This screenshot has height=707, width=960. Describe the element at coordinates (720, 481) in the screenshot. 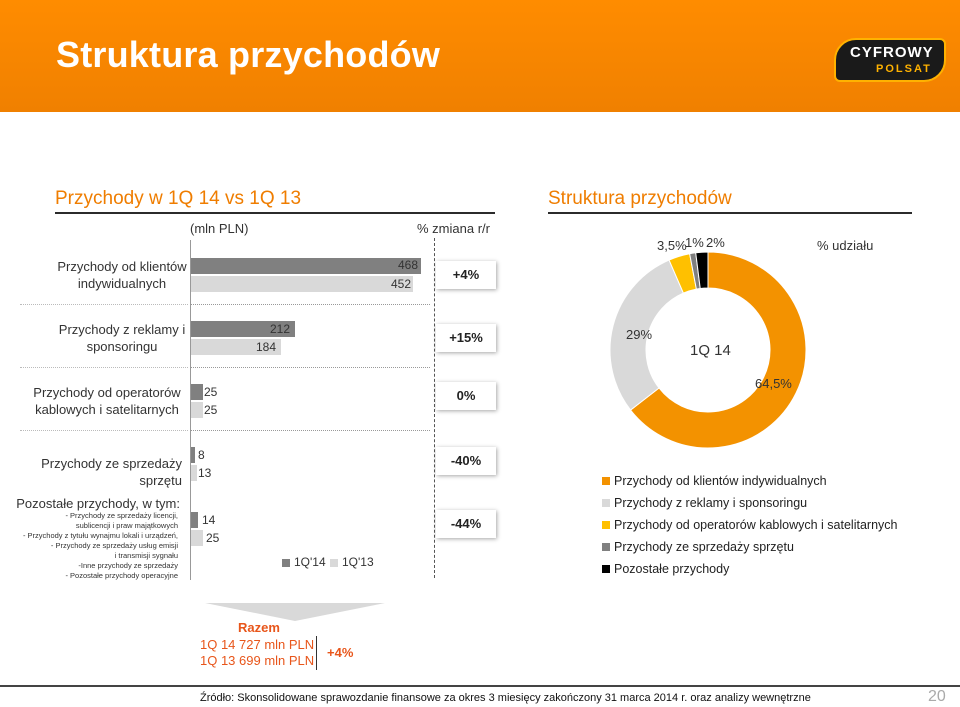

I see `legend-label: Przychody od klientów indywidualnych` at that location.